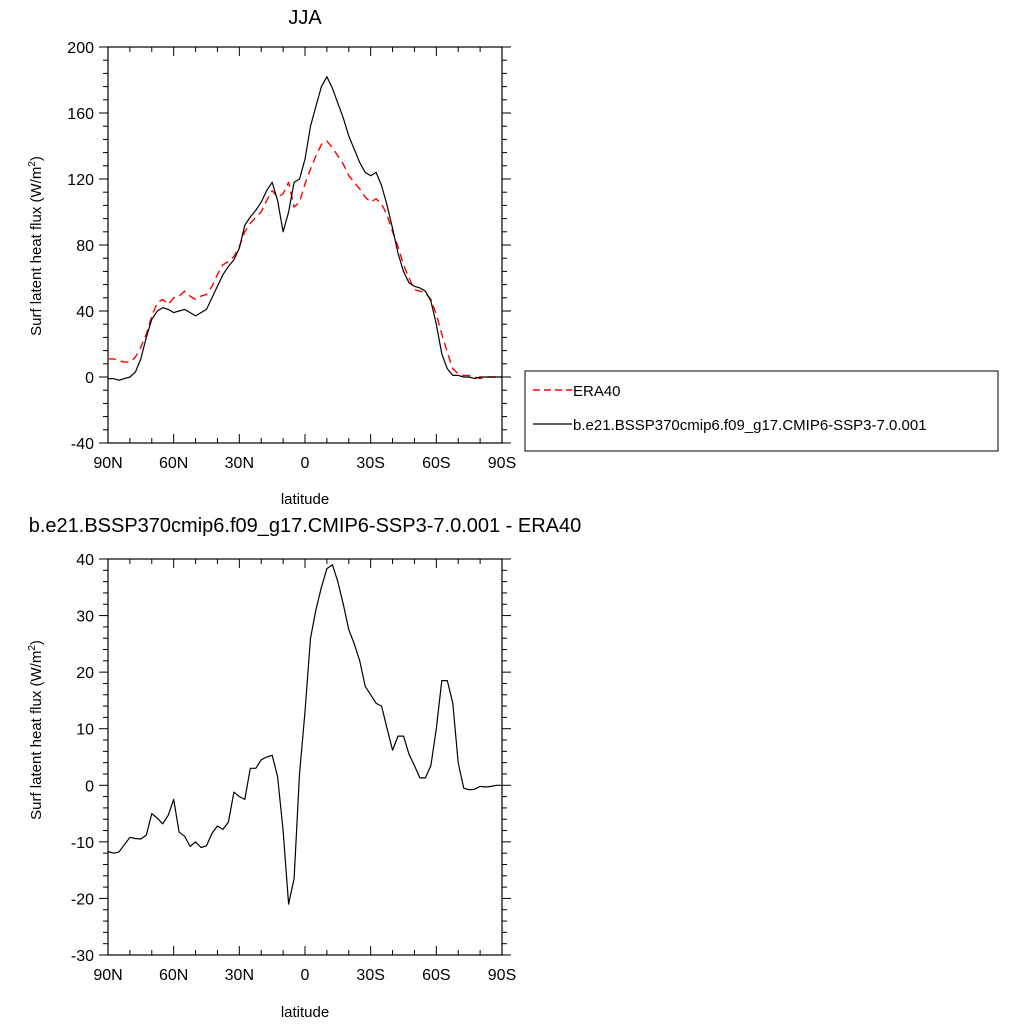 Image resolution: width=1024 pixels, height=1024 pixels. Describe the element at coordinates (85, 730) in the screenshot. I see `bottom-y-tick-label: 10` at that location.